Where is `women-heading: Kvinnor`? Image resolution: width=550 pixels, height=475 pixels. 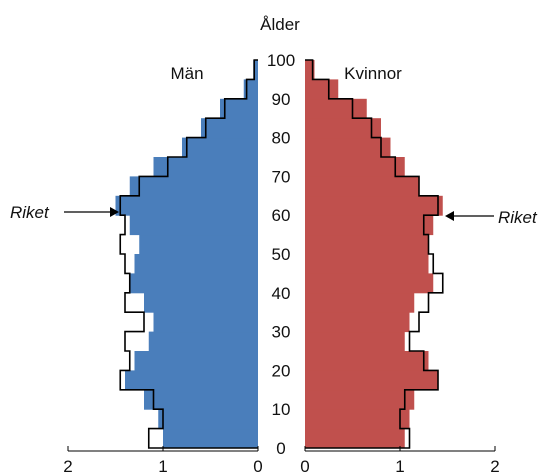 women-heading: Kvinnor is located at coordinates (373, 73).